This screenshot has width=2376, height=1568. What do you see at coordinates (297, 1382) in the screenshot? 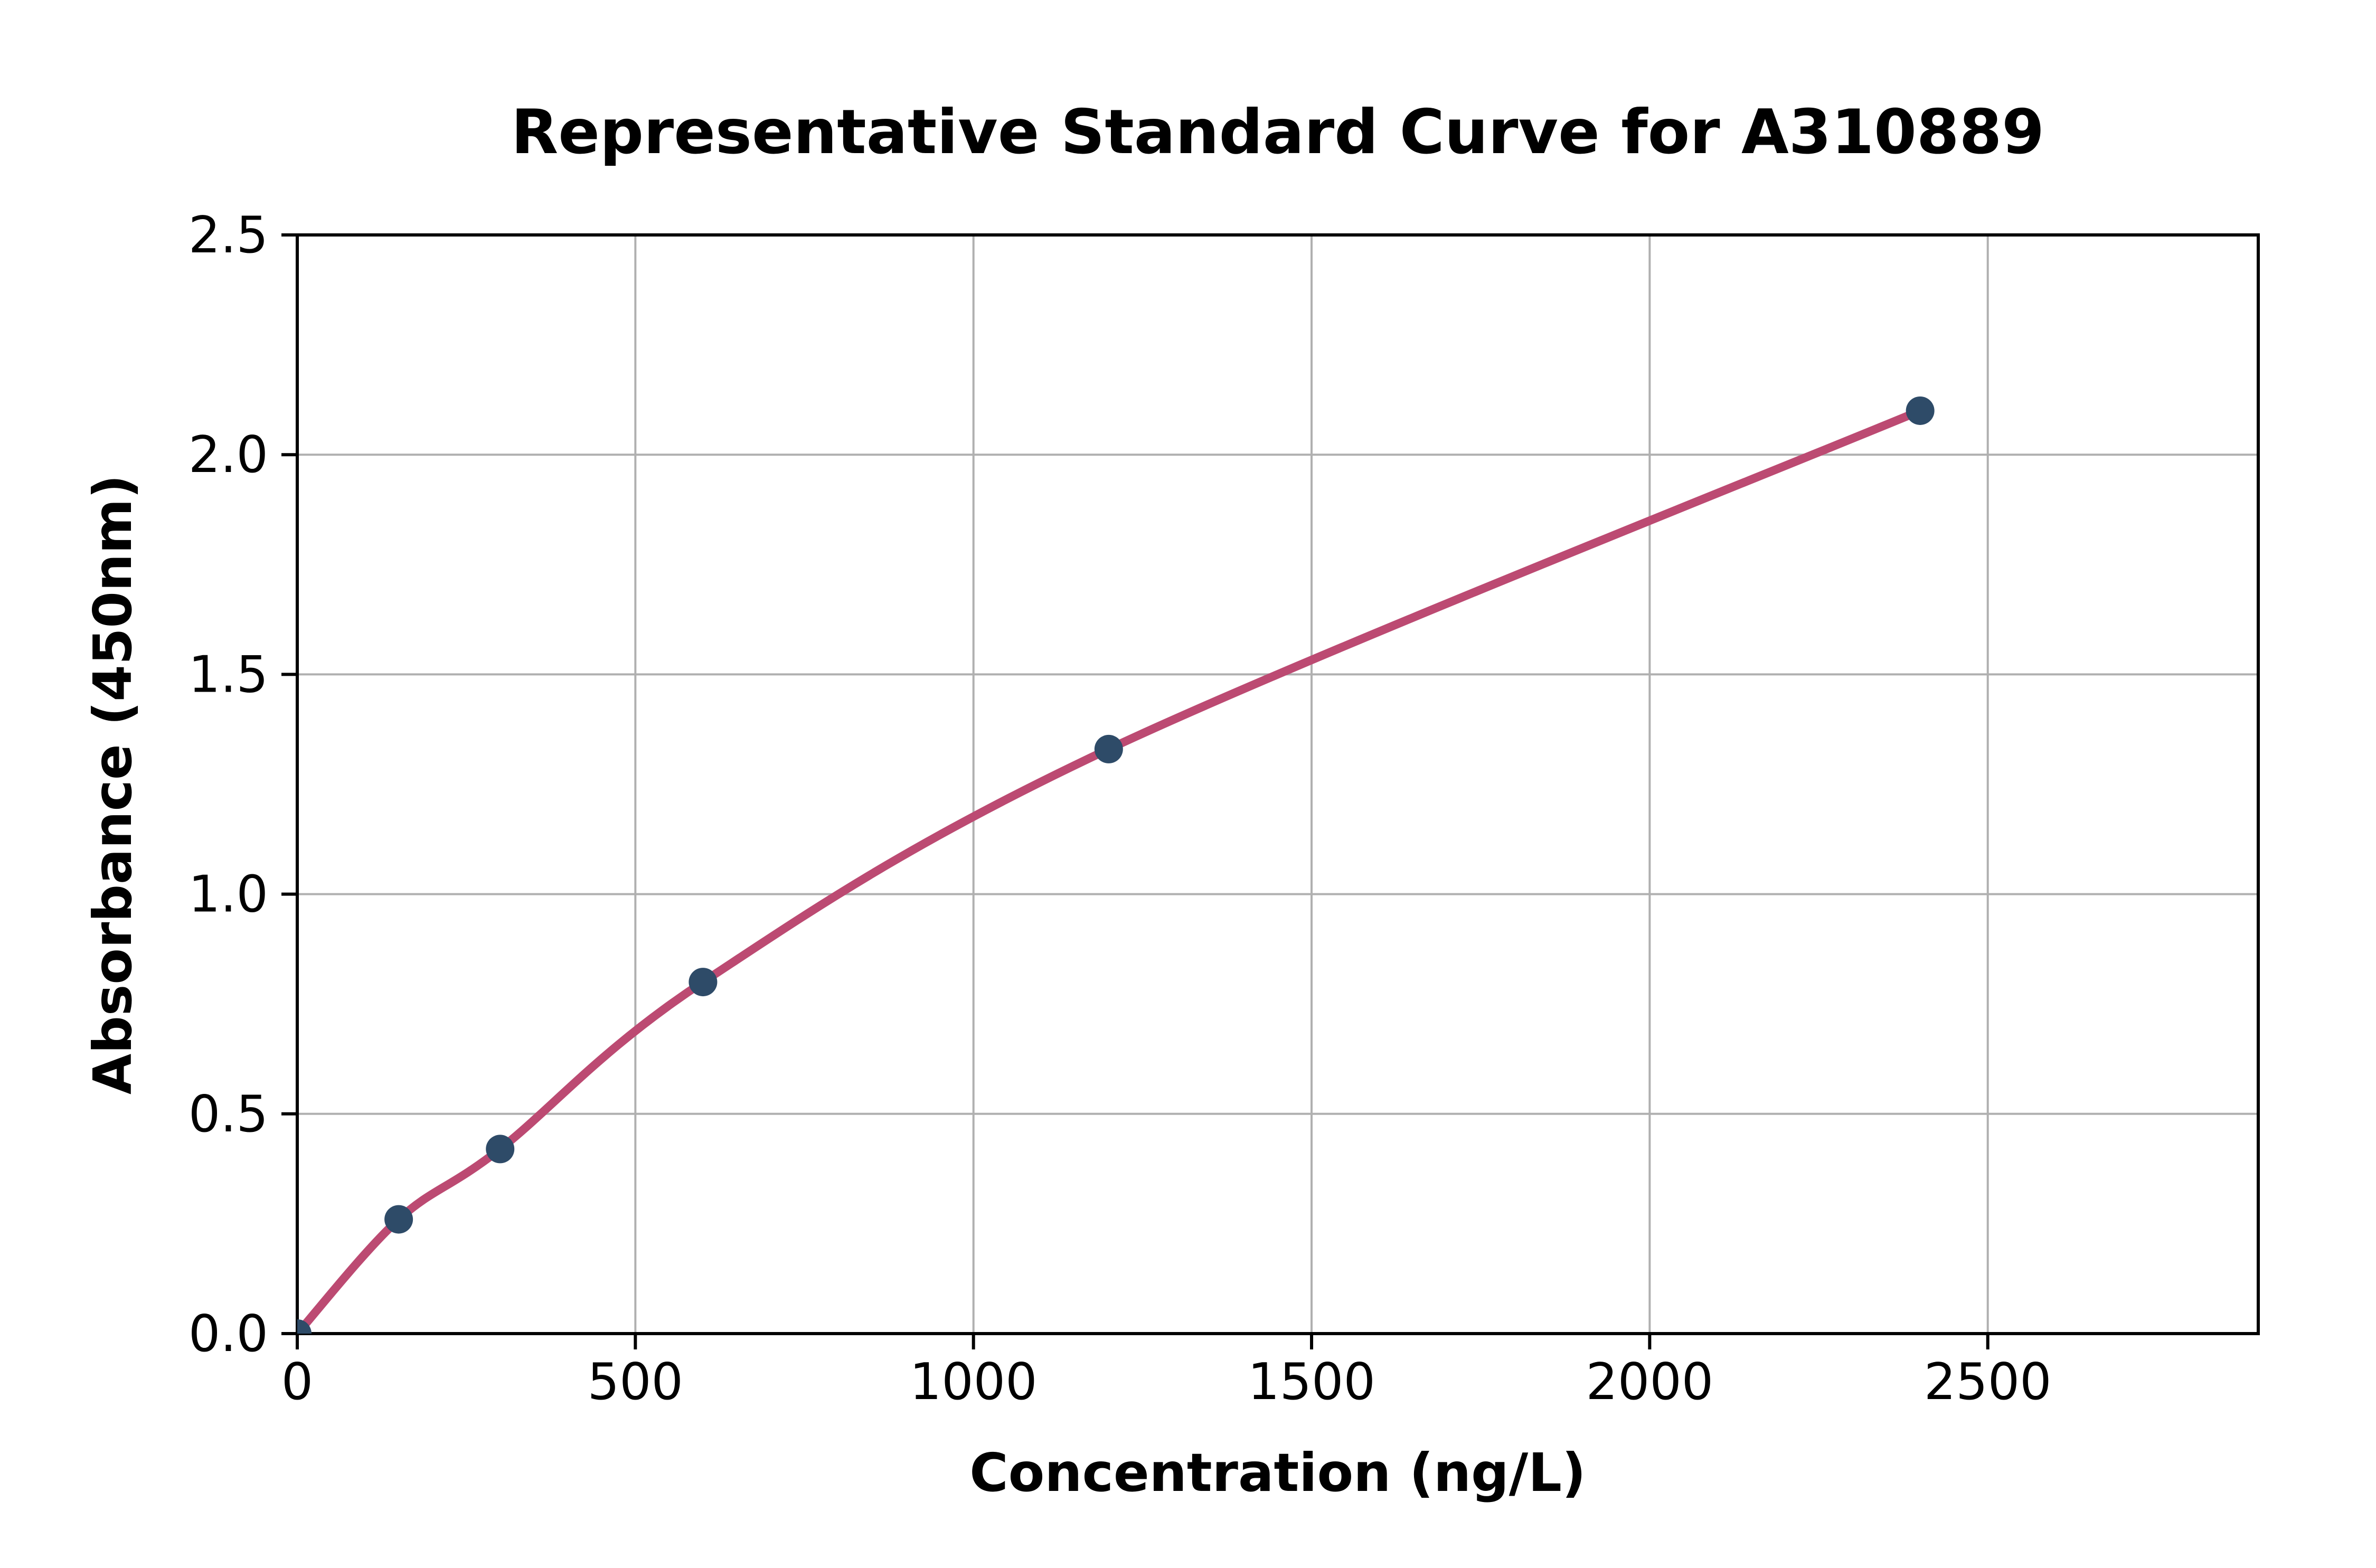
I see `x-tick-label: 0` at bounding box center [297, 1382].